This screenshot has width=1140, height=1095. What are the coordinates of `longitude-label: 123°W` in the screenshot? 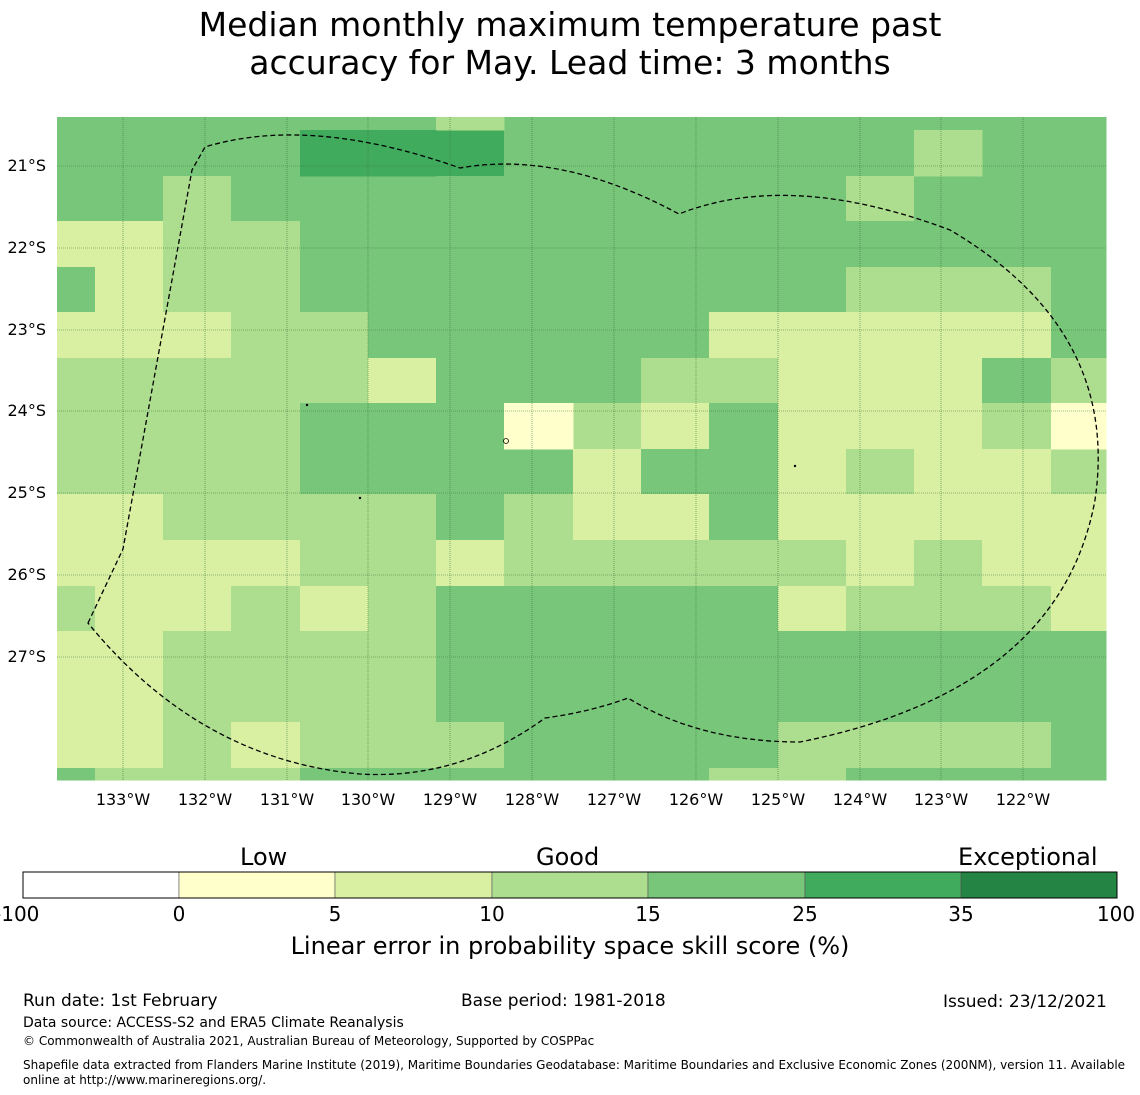 It's located at (941, 799).